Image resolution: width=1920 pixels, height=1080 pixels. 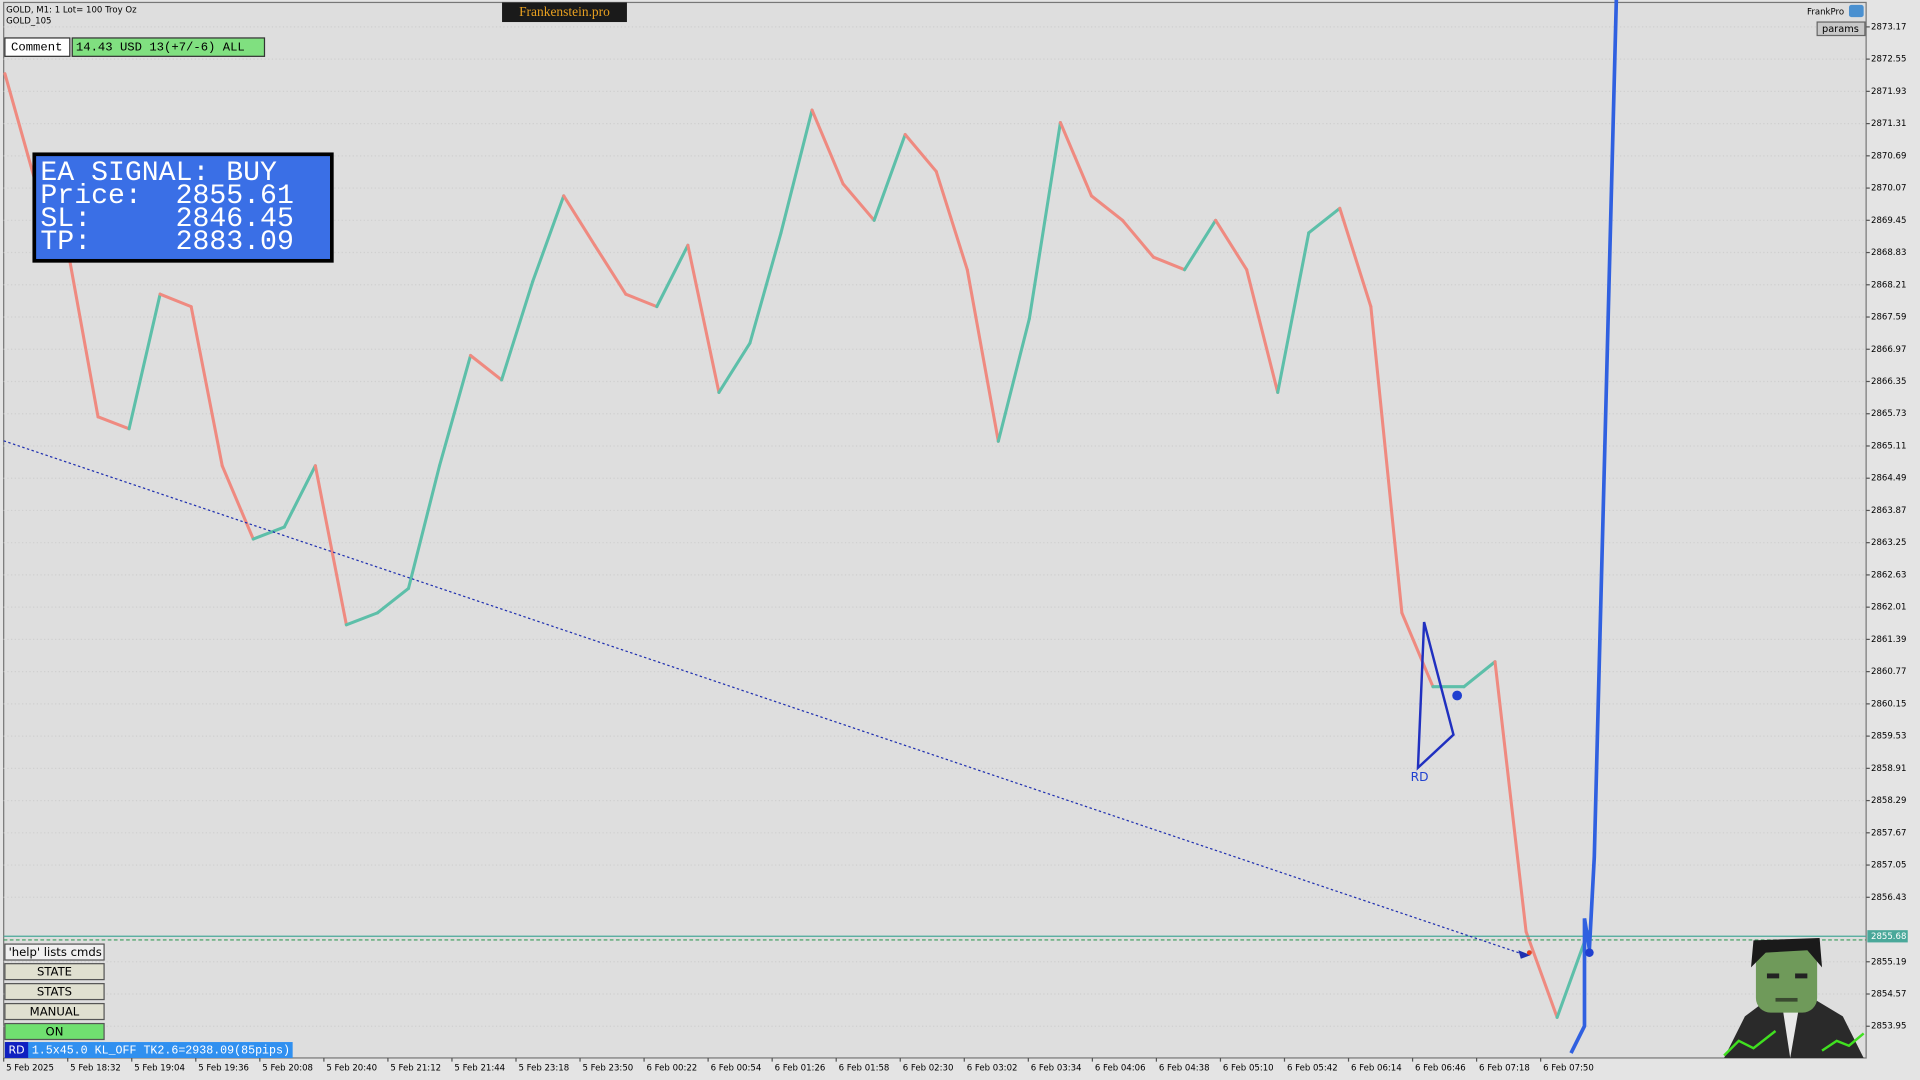 What do you see at coordinates (1888, 1027) in the screenshot?
I see `y-tick-label: 2853.95` at bounding box center [1888, 1027].